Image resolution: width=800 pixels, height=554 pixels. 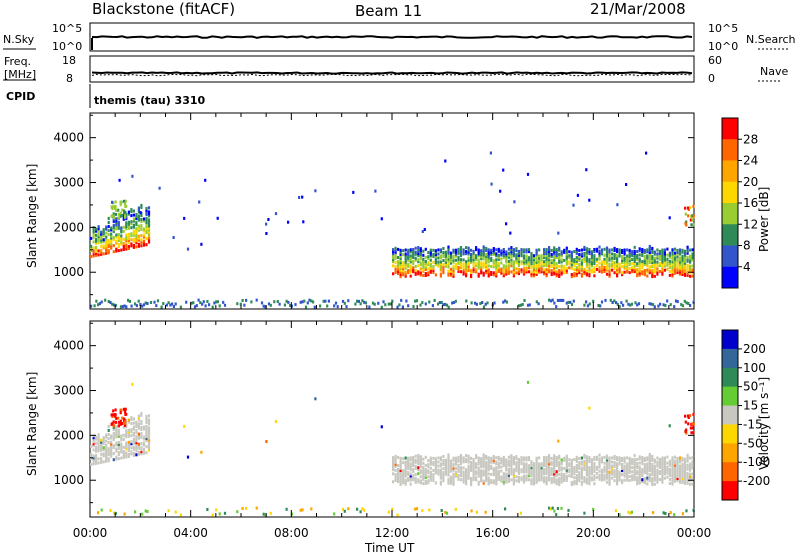 What do you see at coordinates (388, 11) in the screenshot?
I see `beam-title: Beam 11` at bounding box center [388, 11].